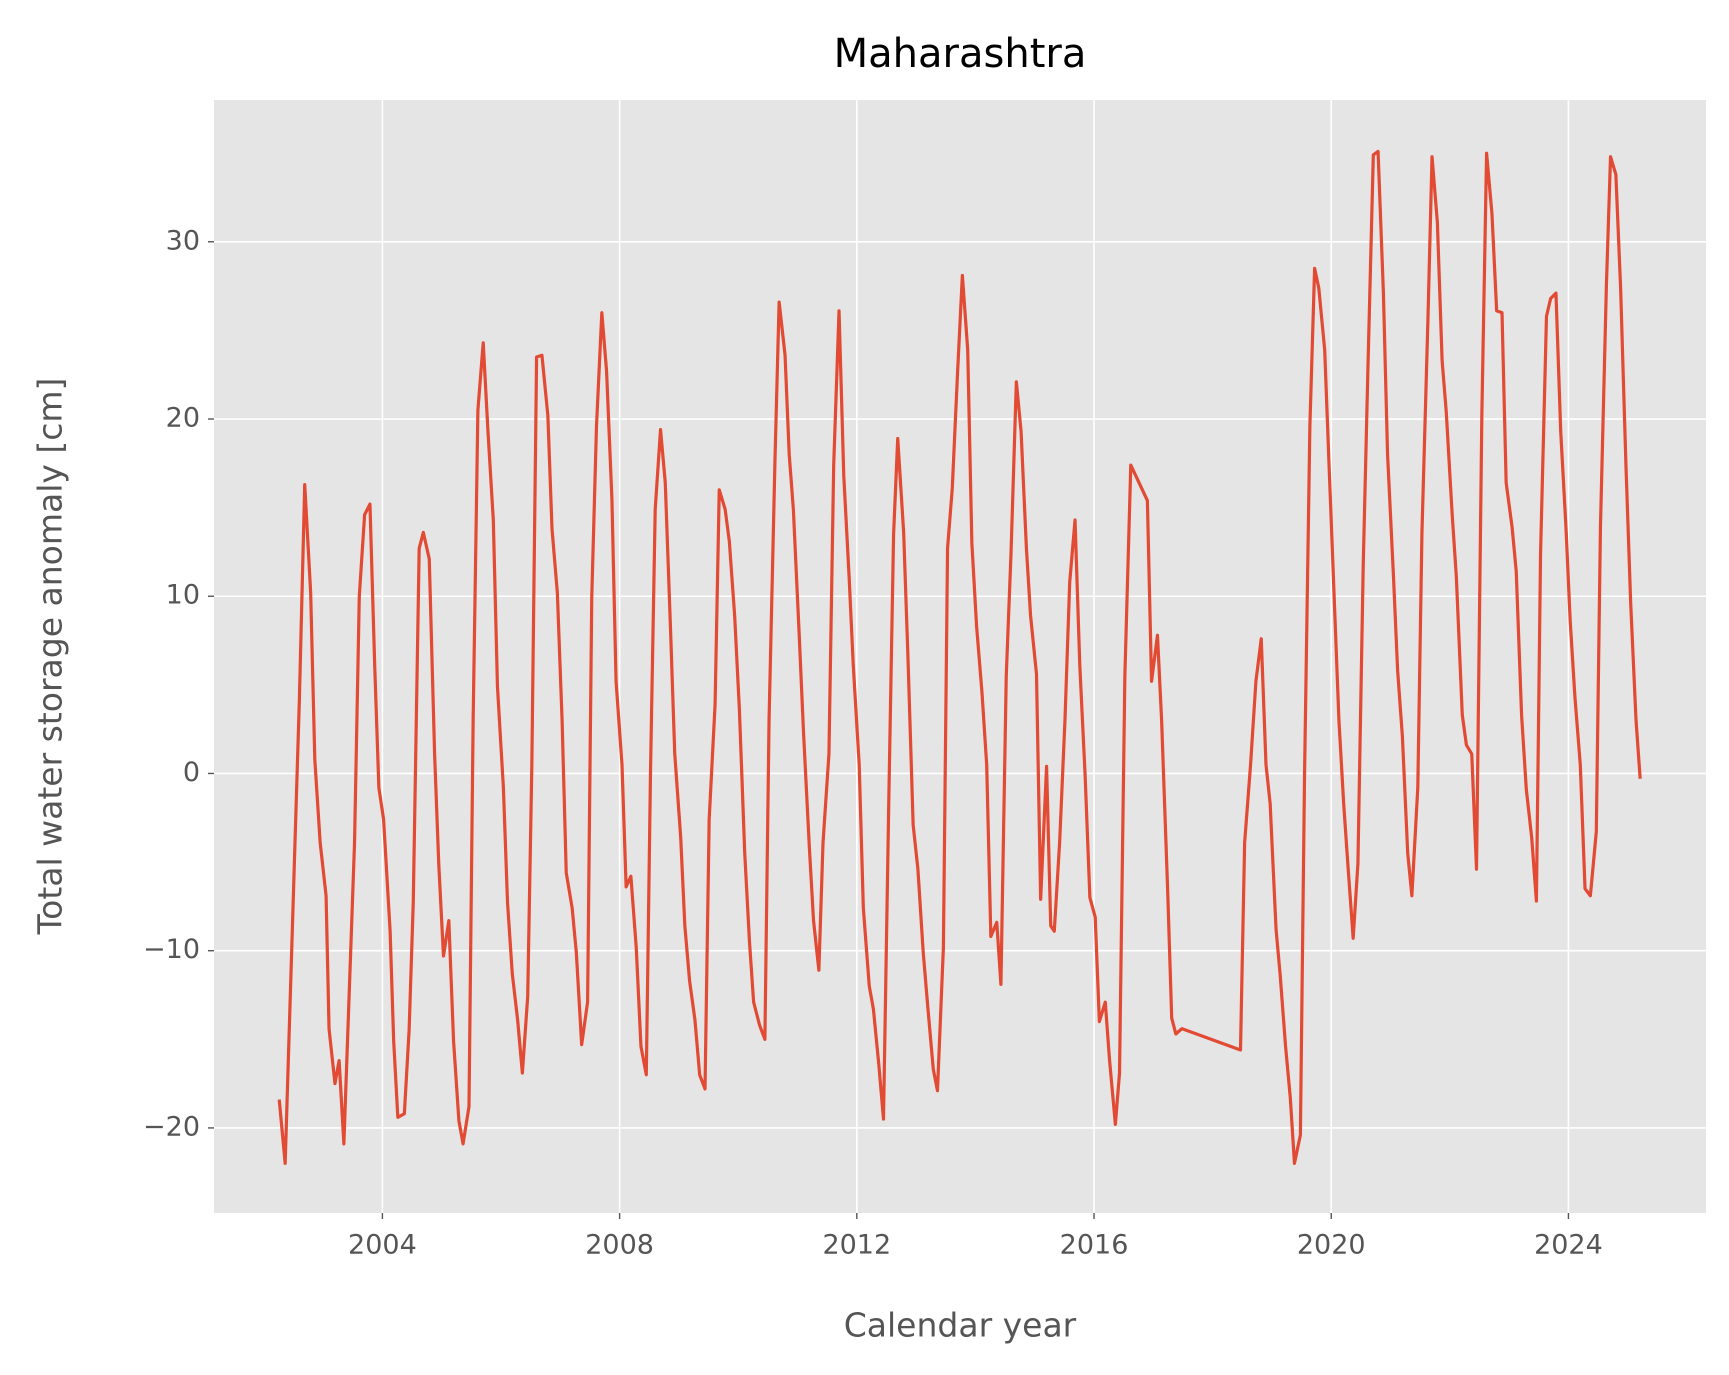  I want to click on x-tick-label: 2008, so click(619, 1245).